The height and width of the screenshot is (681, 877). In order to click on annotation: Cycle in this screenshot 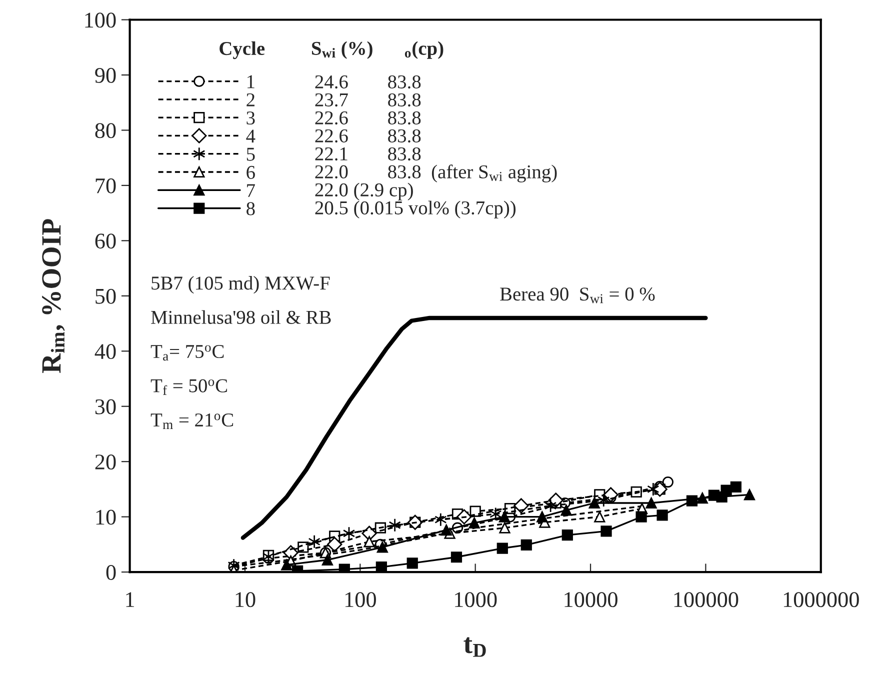, I will do `click(242, 50)`.